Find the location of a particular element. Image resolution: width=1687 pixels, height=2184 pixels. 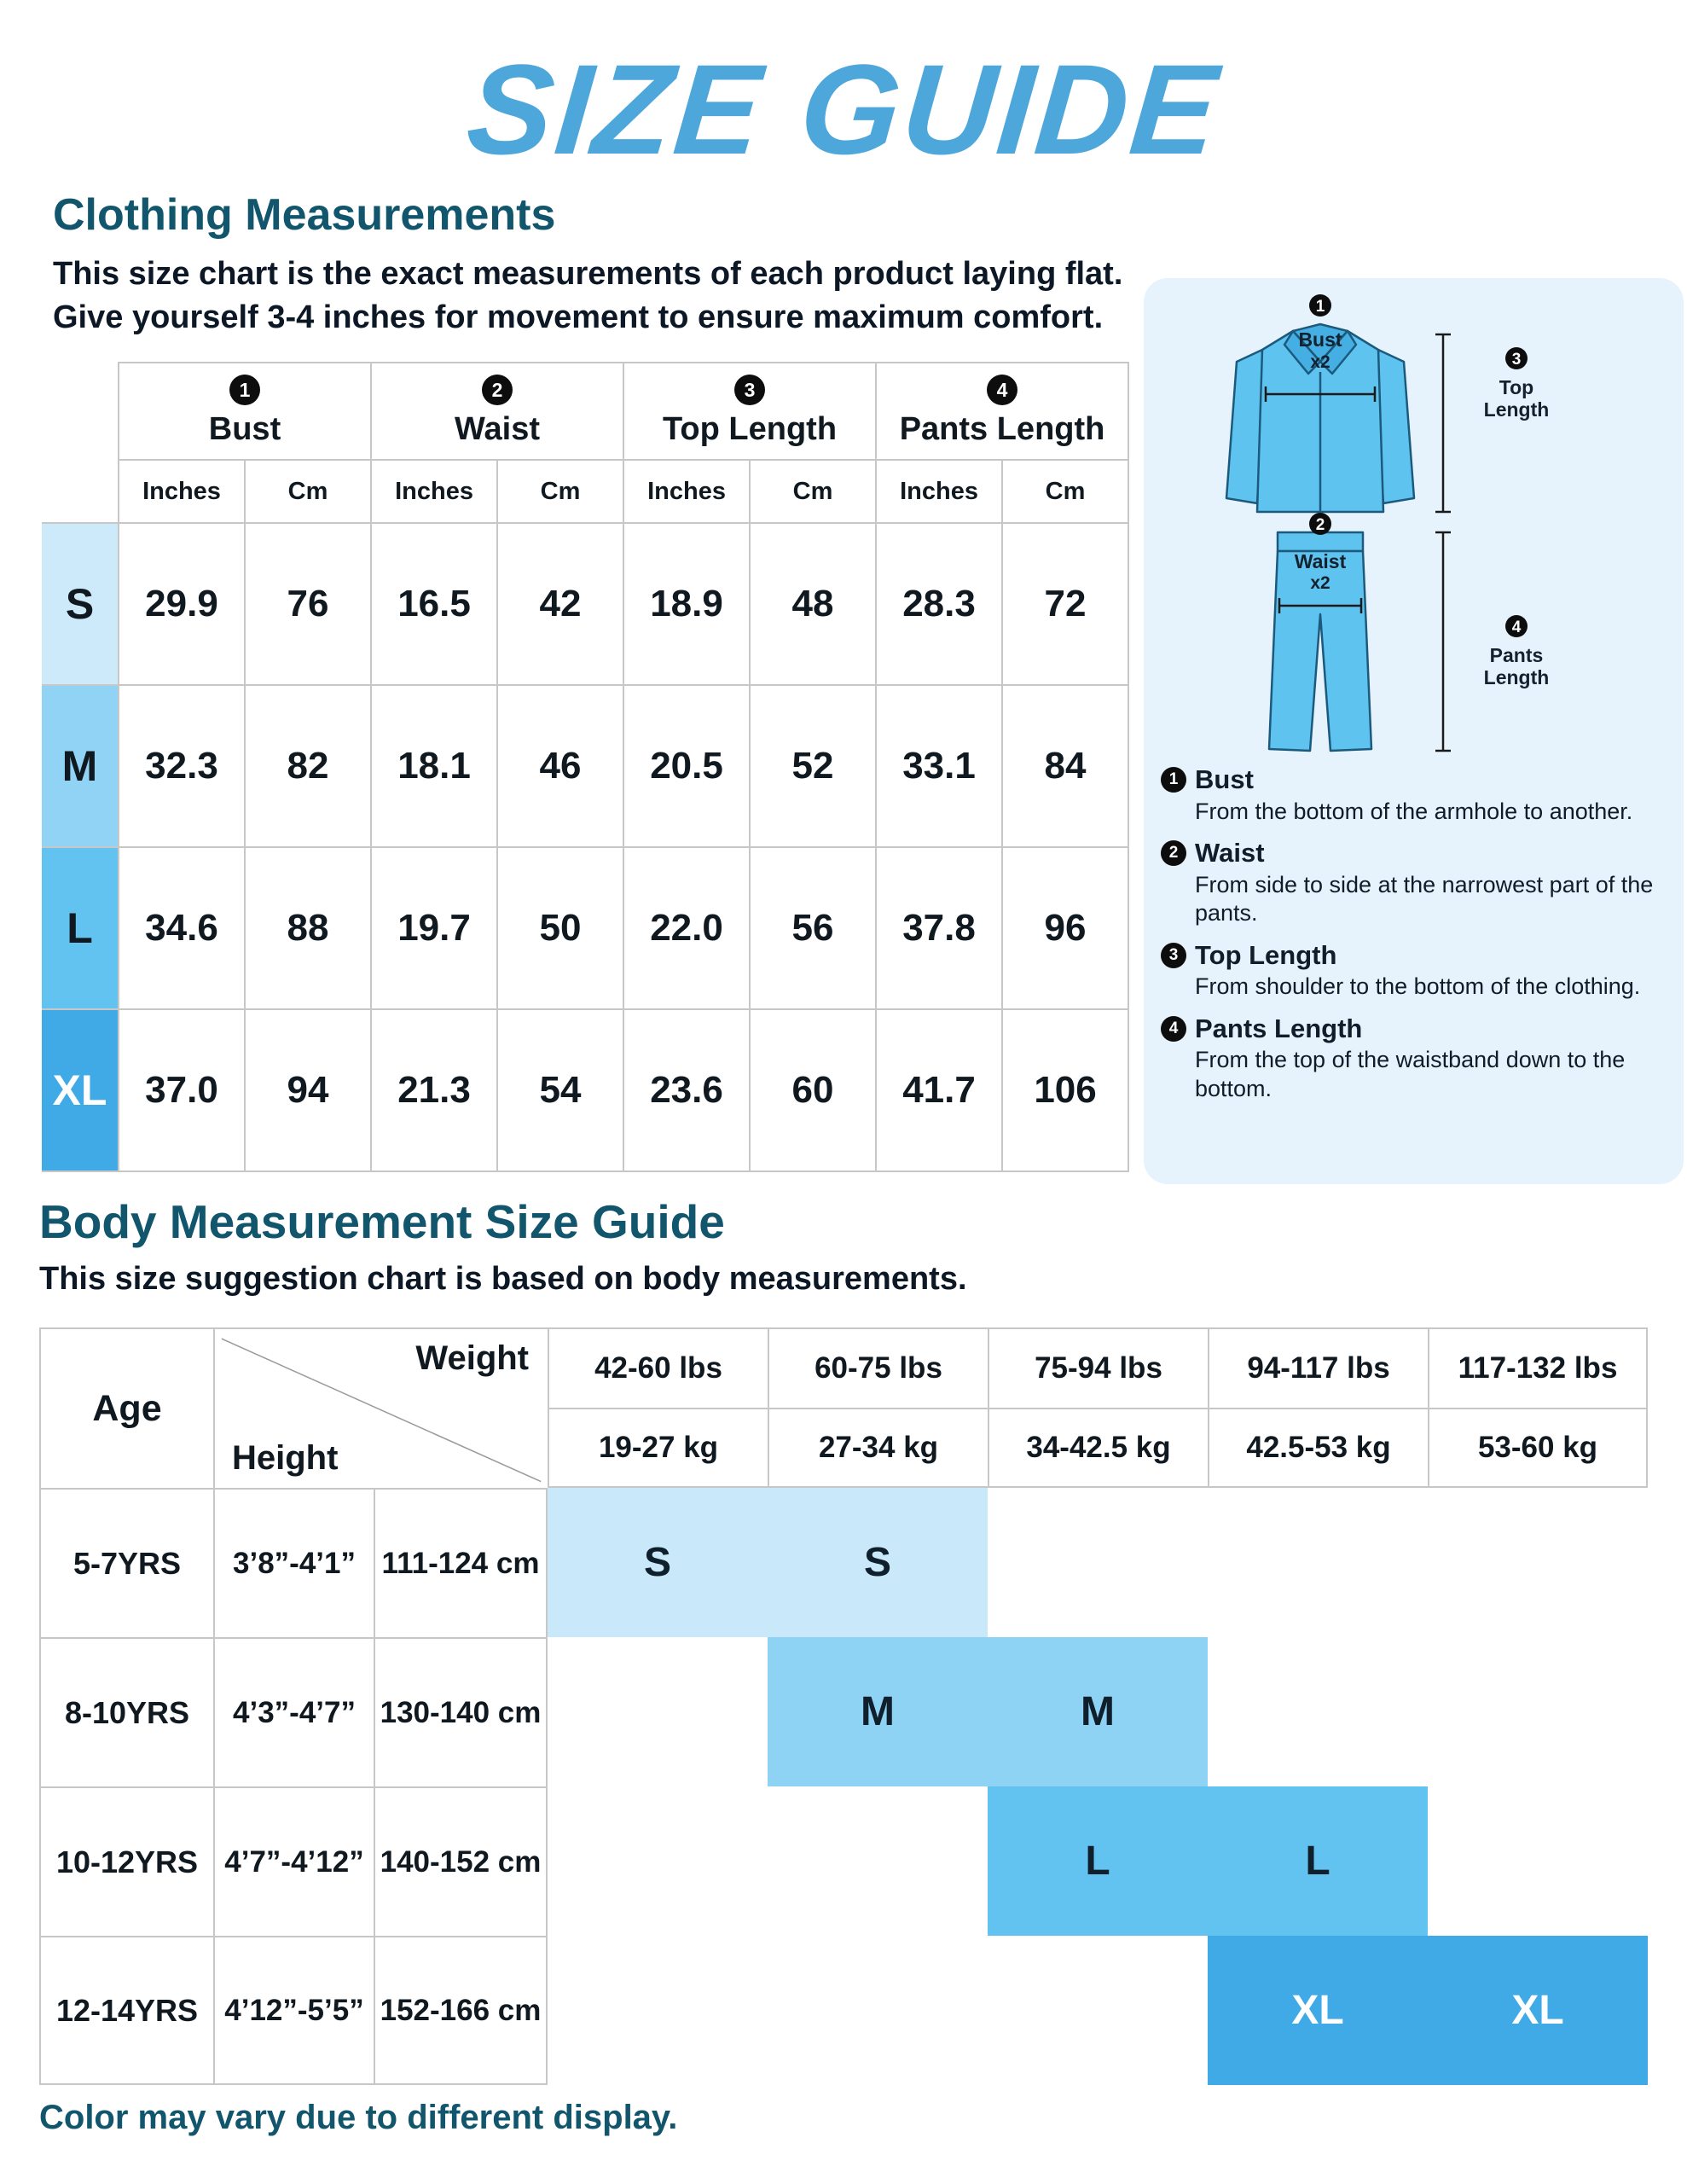

unit-header: Cm is located at coordinates (1065, 491).